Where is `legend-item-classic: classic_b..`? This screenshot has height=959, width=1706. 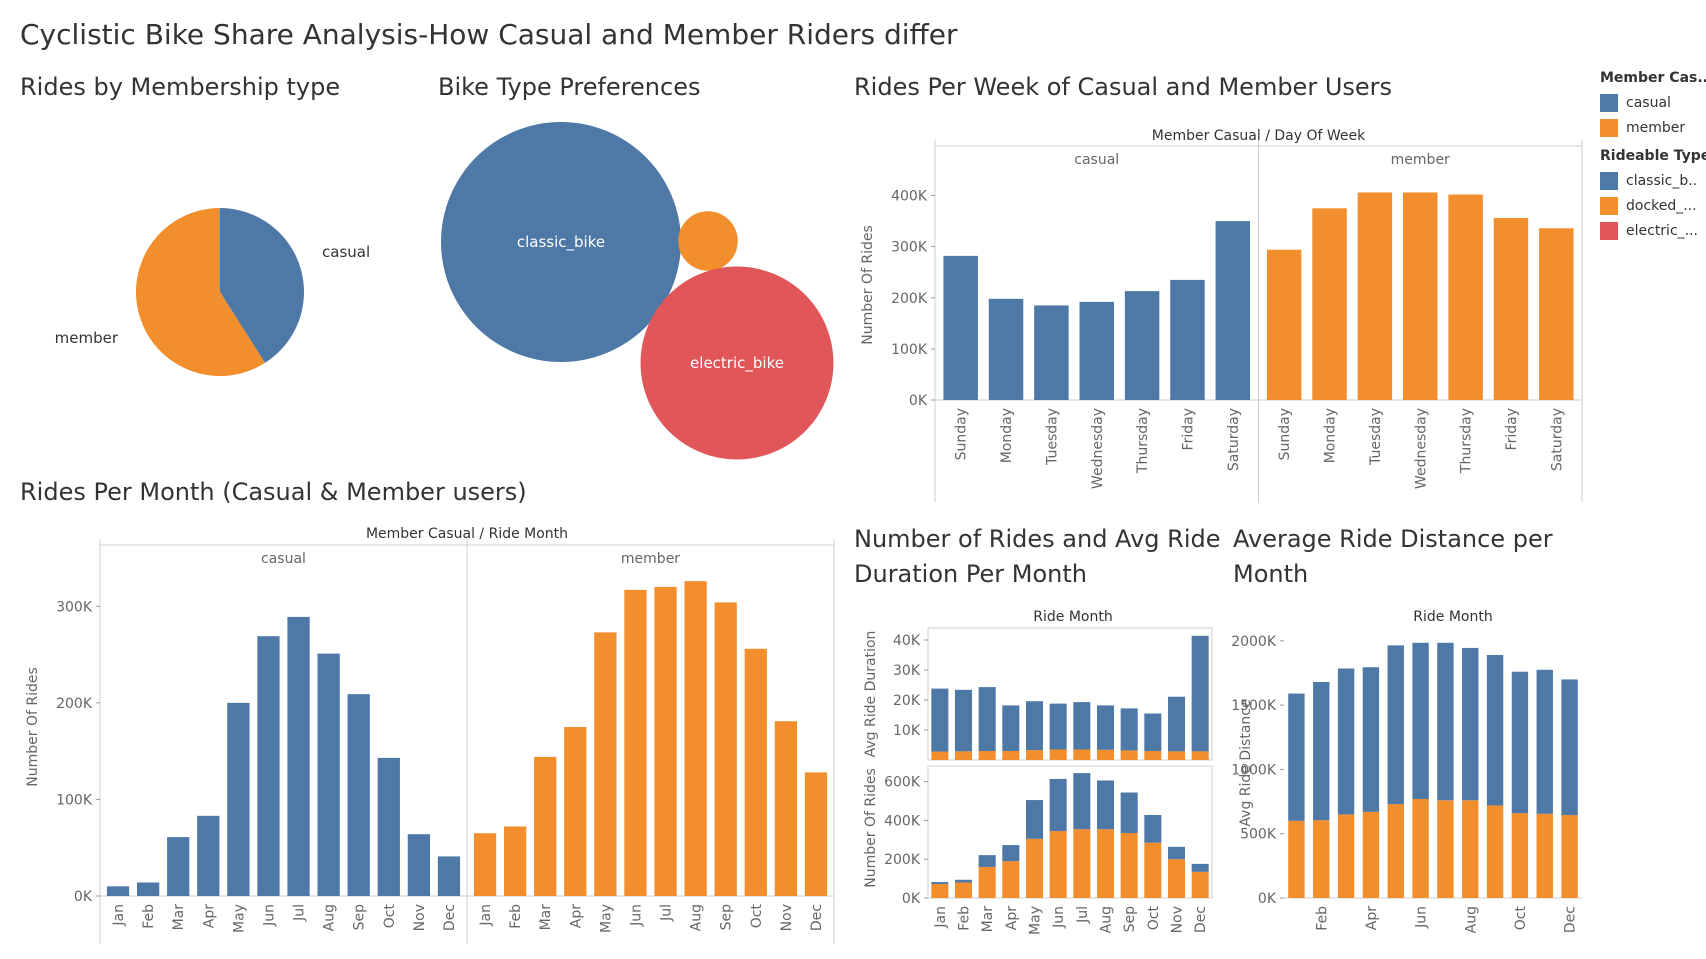 legend-item-classic: classic_b.. is located at coordinates (1653, 180).